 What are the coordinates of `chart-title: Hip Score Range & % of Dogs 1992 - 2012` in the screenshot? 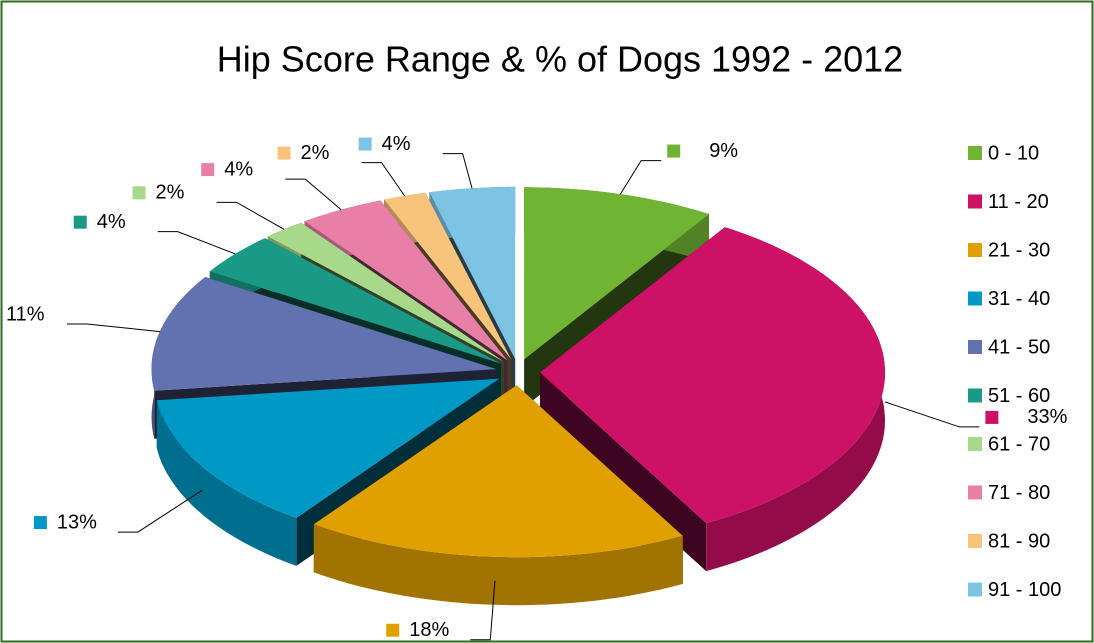 It's located at (560, 59).